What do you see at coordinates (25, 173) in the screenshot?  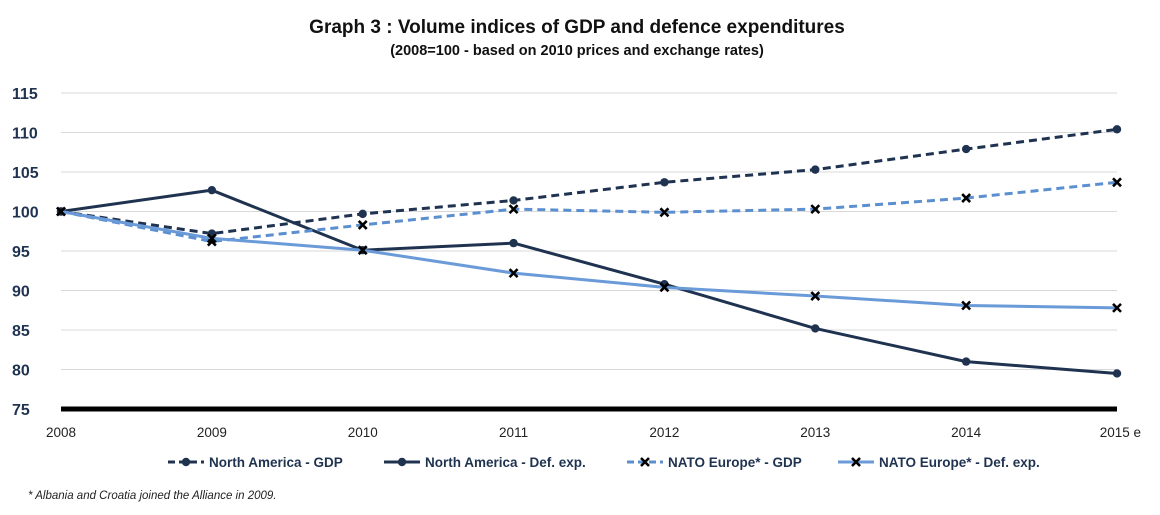 I see `y-tick-label: 105` at bounding box center [25, 173].